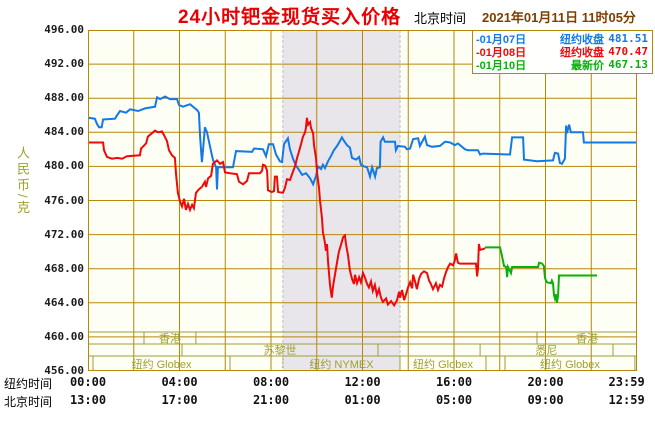  What do you see at coordinates (501, 39) in the screenshot?
I see `legend-date: -01月07日` at bounding box center [501, 39].